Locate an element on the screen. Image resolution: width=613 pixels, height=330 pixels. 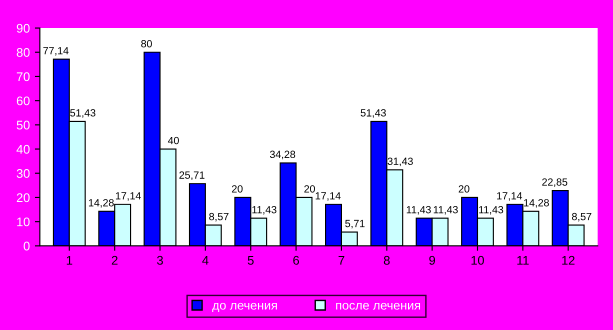
data-label: 34,28 is located at coordinates (283, 155).